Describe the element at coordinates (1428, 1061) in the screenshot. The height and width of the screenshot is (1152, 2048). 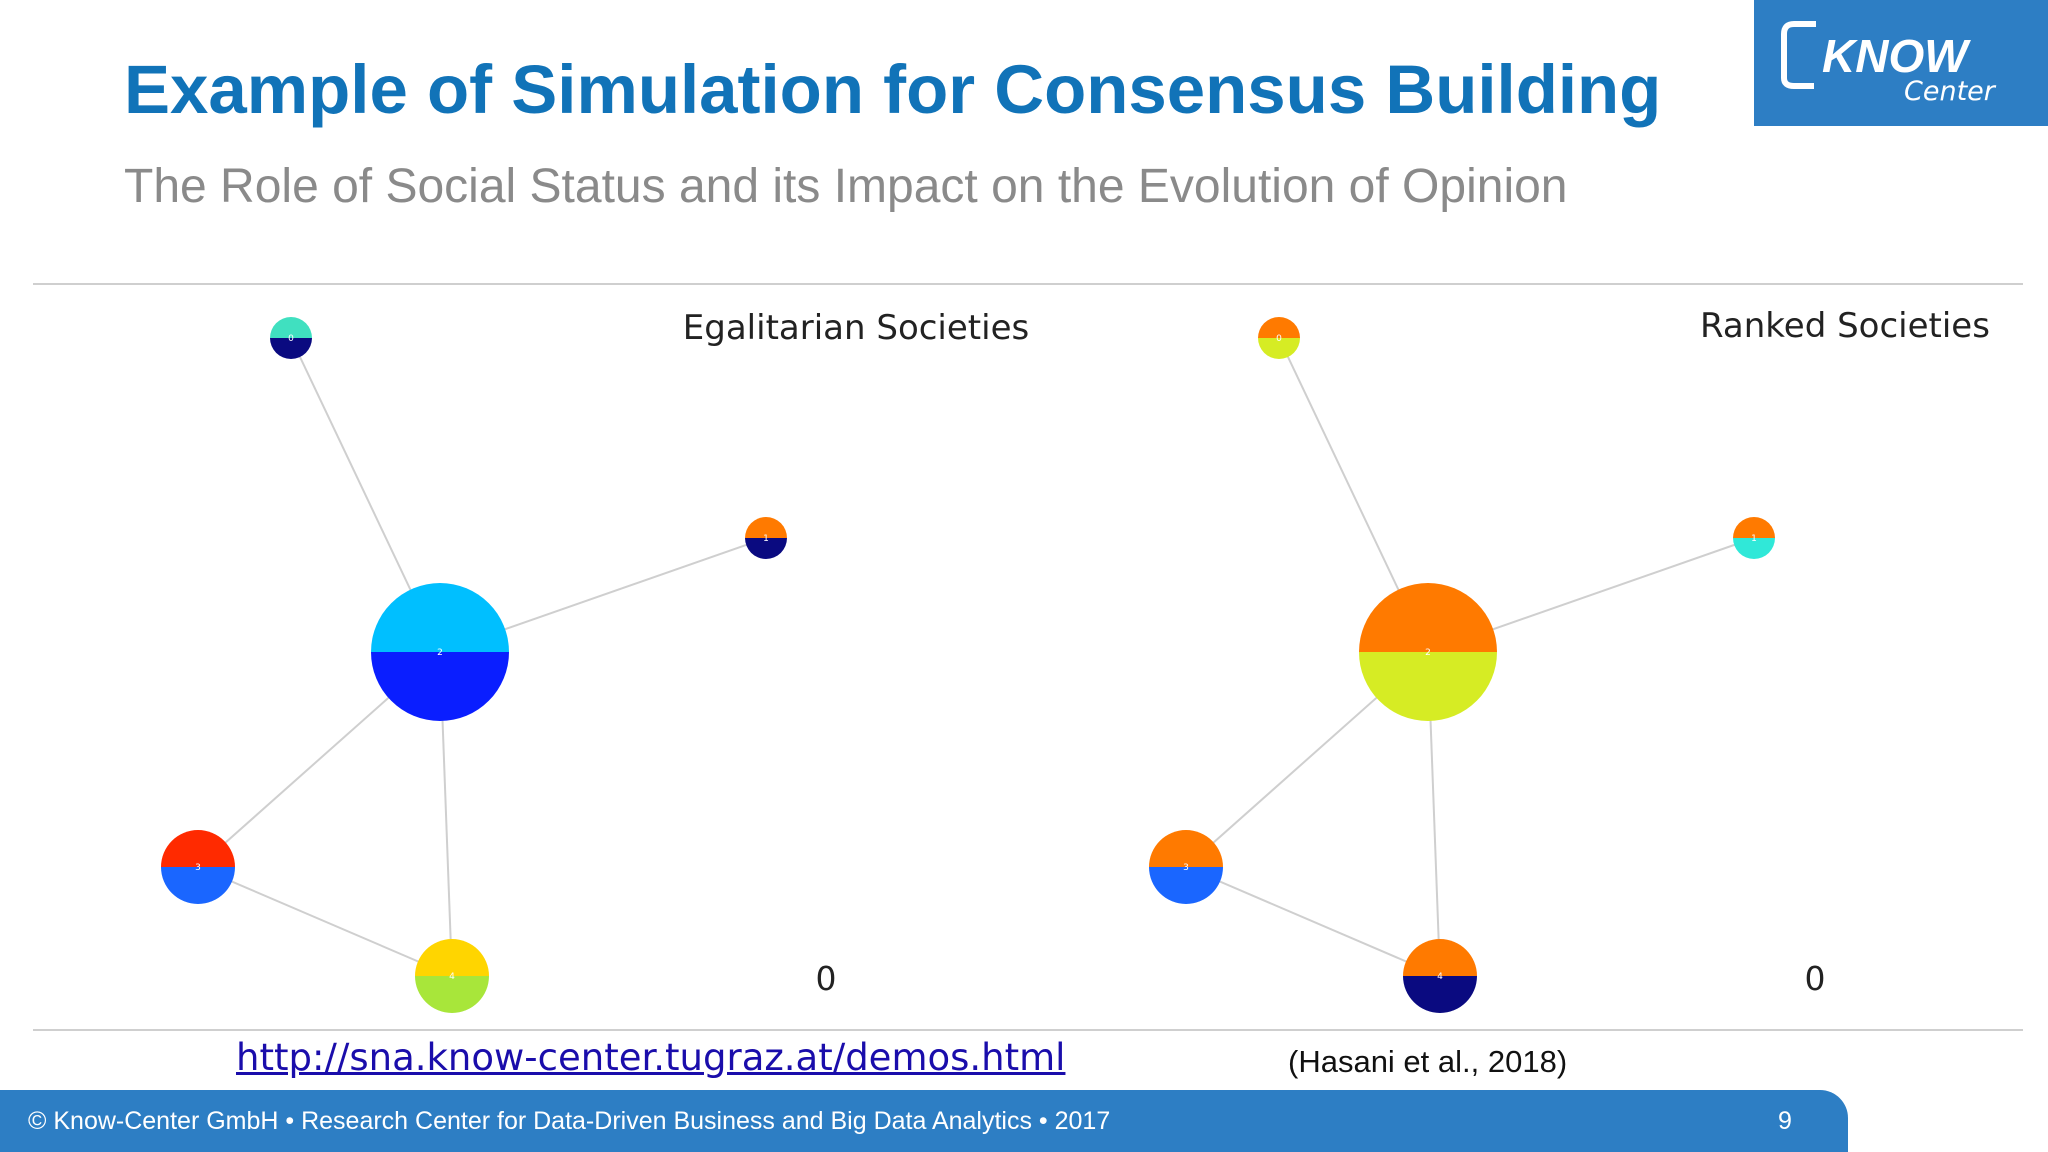
I see `citation: (Hasani et al., 2018)` at that location.